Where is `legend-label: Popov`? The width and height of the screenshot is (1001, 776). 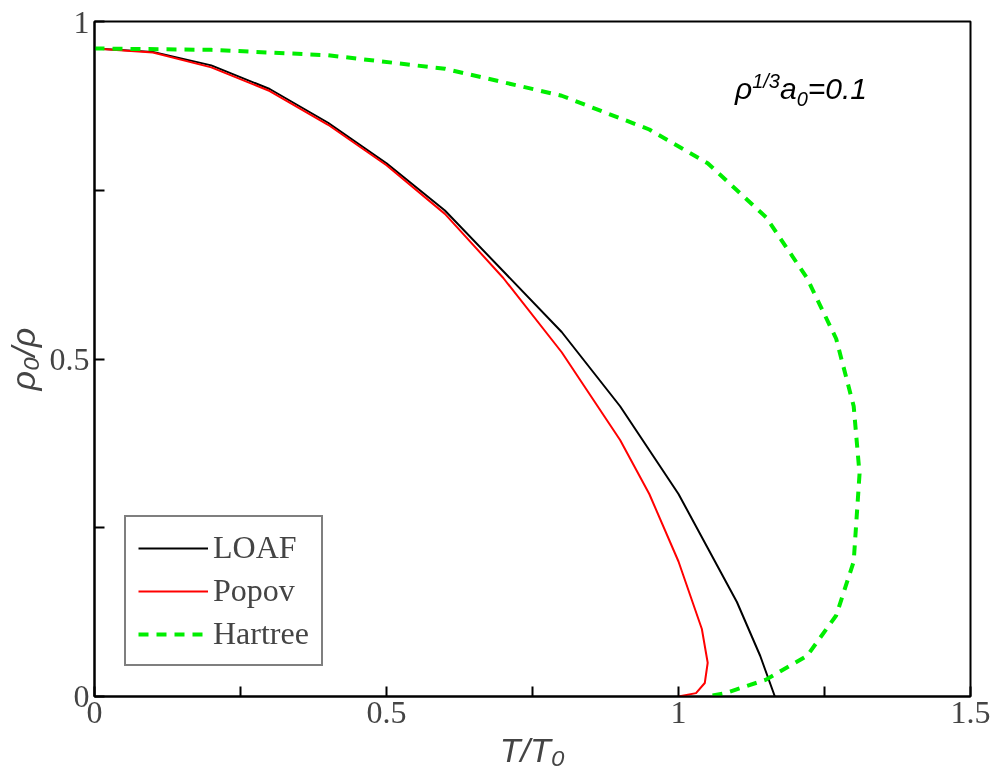
legend-label: Popov is located at coordinates (254, 590).